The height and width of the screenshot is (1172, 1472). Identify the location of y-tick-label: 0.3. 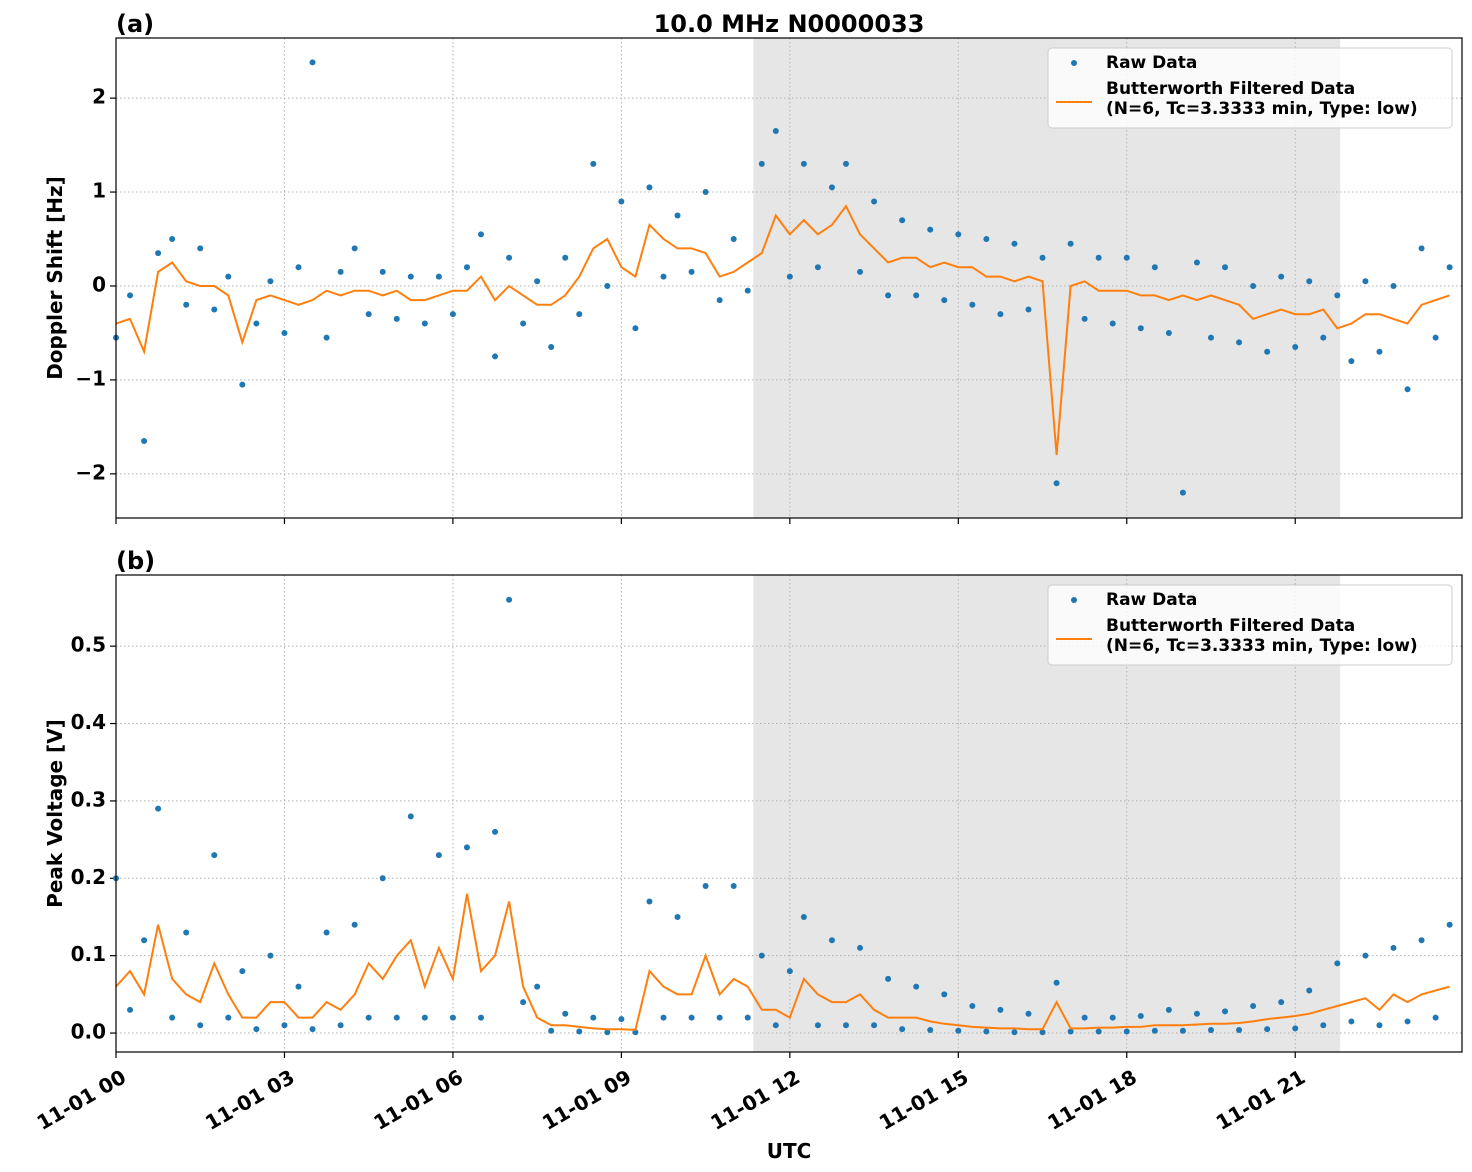
(88, 799).